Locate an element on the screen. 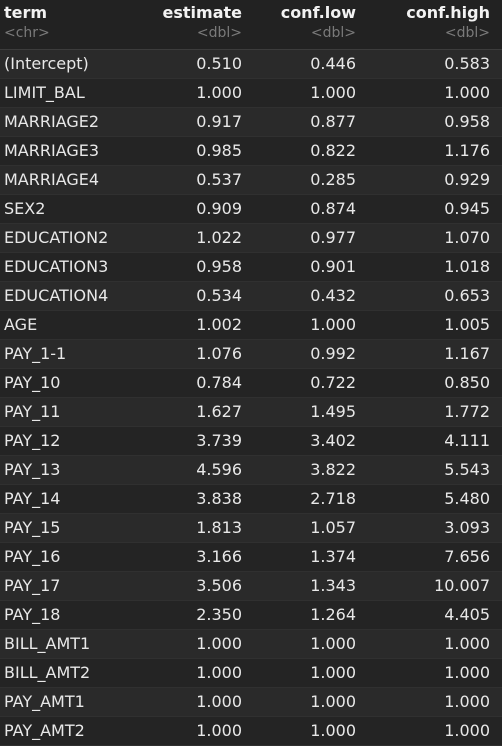 This screenshot has width=502, height=746. cell-estimate: 1.022 is located at coordinates (206, 238).